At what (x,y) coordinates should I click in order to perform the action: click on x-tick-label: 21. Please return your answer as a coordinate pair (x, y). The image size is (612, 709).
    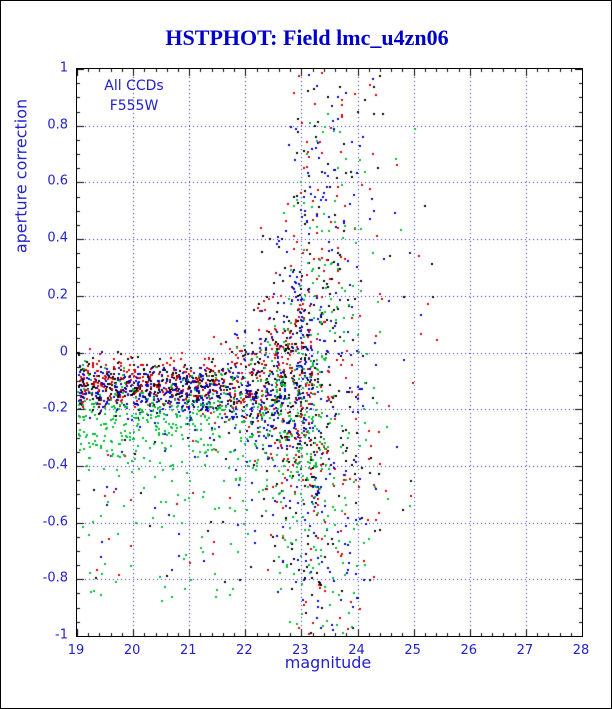
    Looking at the image, I should click on (188, 650).